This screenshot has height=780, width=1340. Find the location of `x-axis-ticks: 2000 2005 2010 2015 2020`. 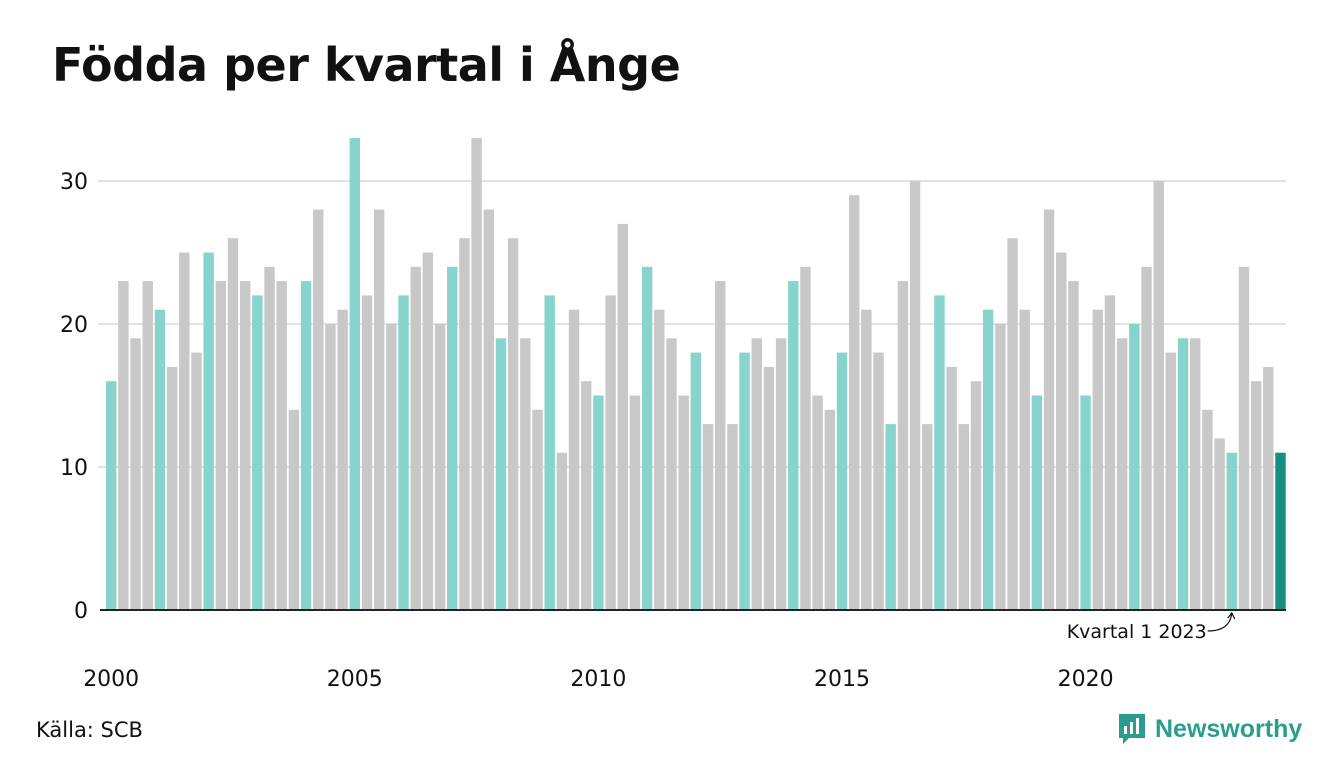

x-axis-ticks: 2000 2005 2010 2015 2020 is located at coordinates (598, 679).